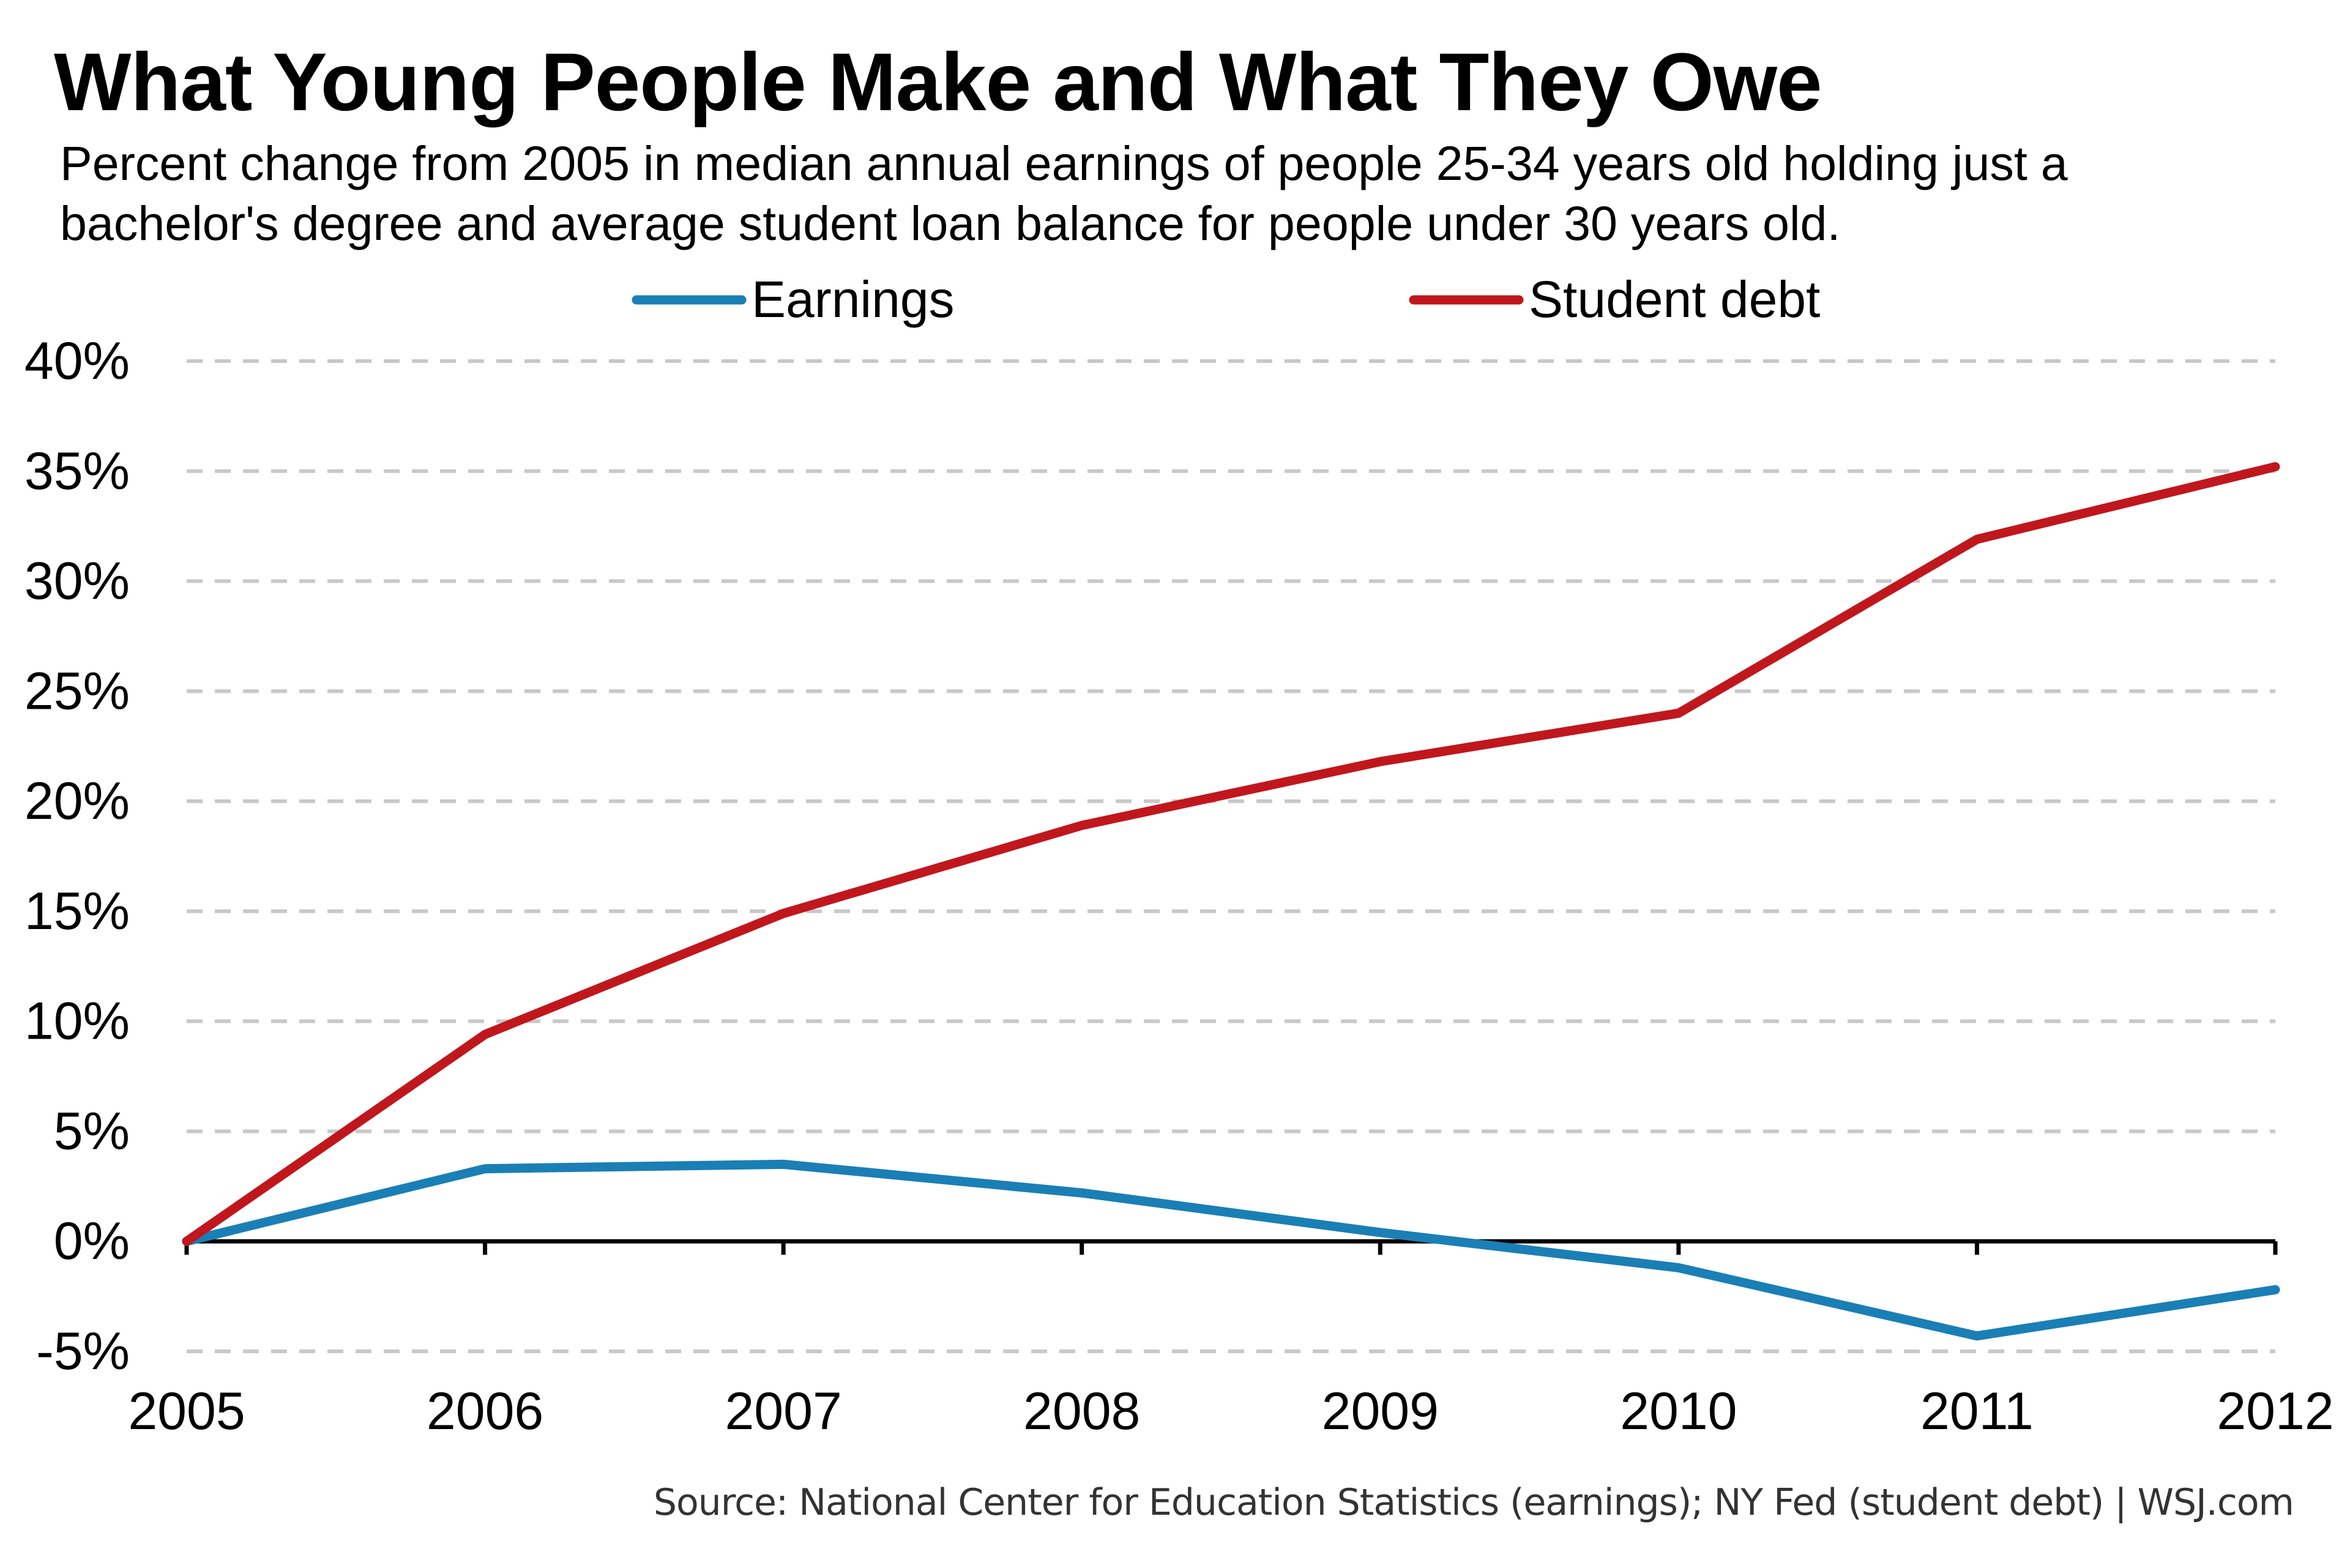  What do you see at coordinates (186, 1411) in the screenshot?
I see `x-tick-label: 2005` at bounding box center [186, 1411].